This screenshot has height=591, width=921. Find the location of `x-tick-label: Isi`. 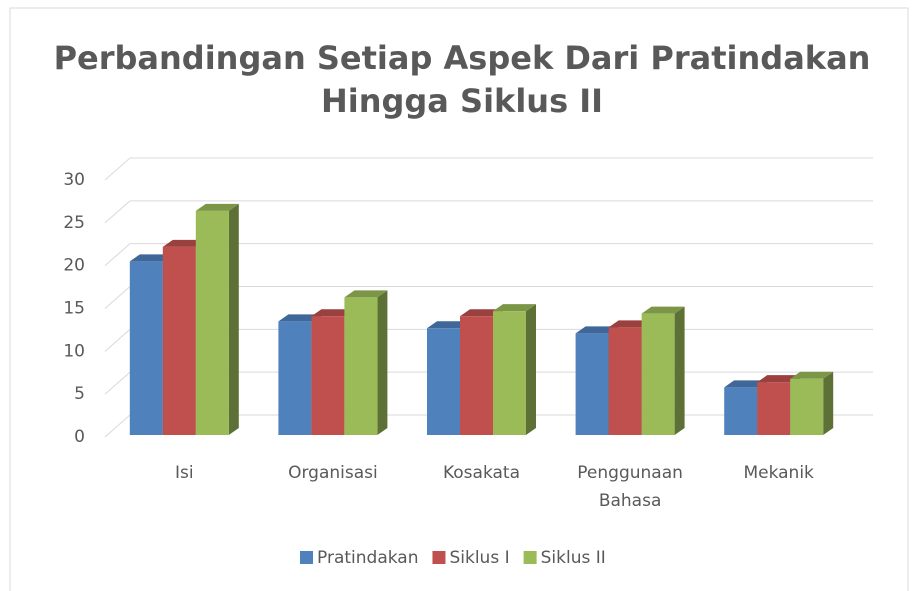

x-tick-label: Isi is located at coordinates (184, 473).